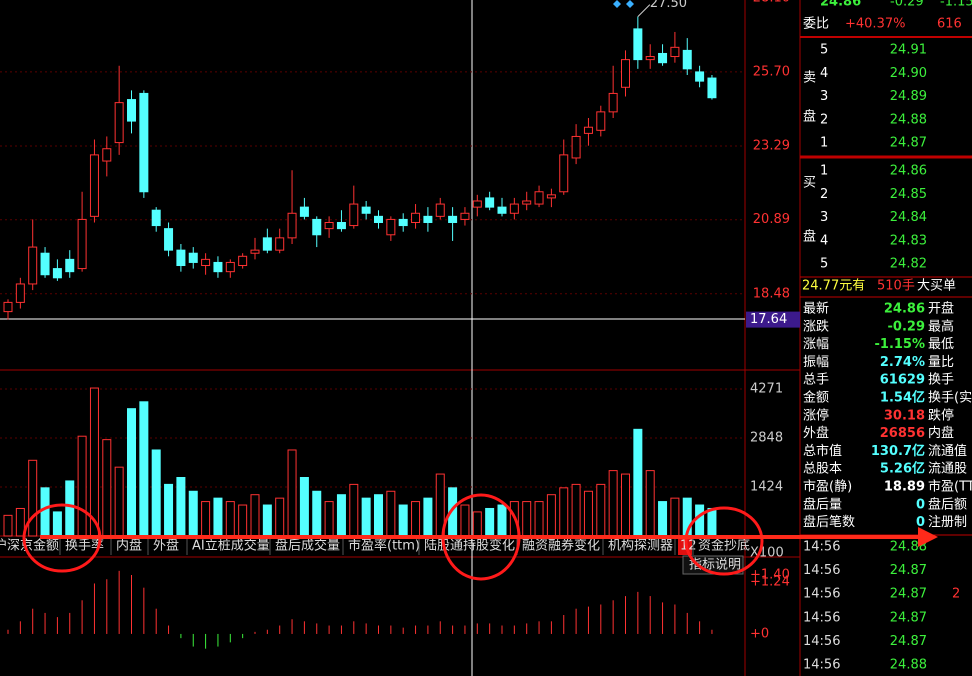 The height and width of the screenshot is (676, 972). I want to click on level-index: 2, so click(824, 194).